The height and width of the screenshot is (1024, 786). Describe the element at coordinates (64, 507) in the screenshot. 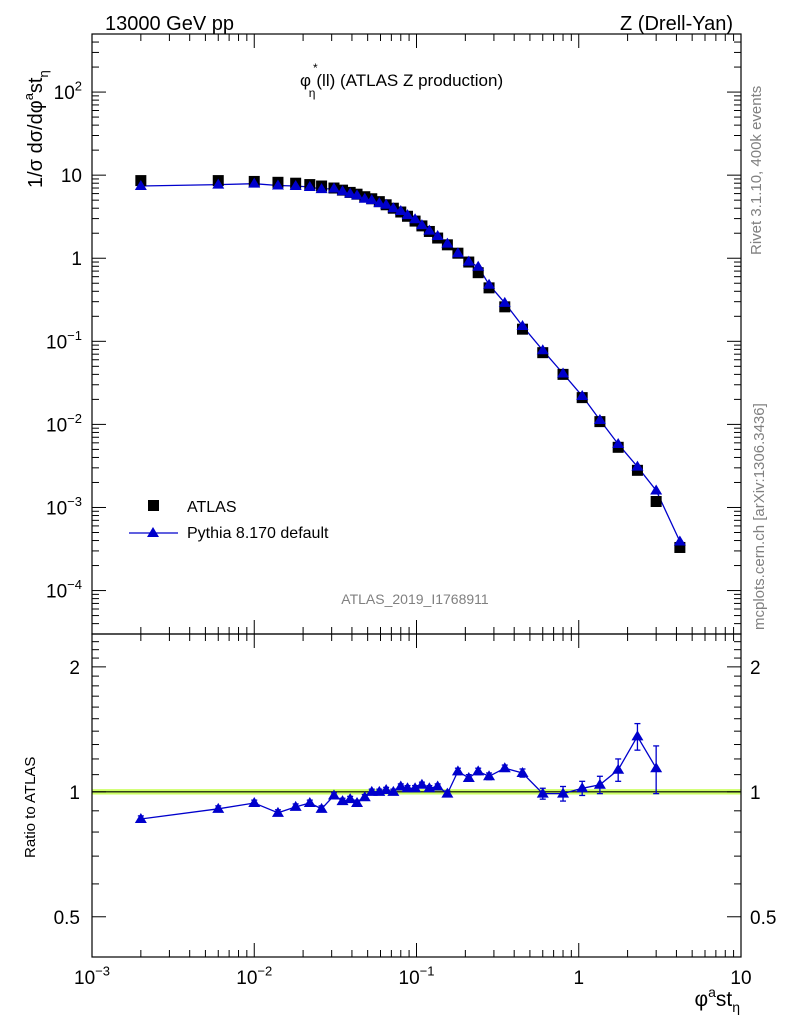

I see `y-tick-label: 10⁻³` at that location.